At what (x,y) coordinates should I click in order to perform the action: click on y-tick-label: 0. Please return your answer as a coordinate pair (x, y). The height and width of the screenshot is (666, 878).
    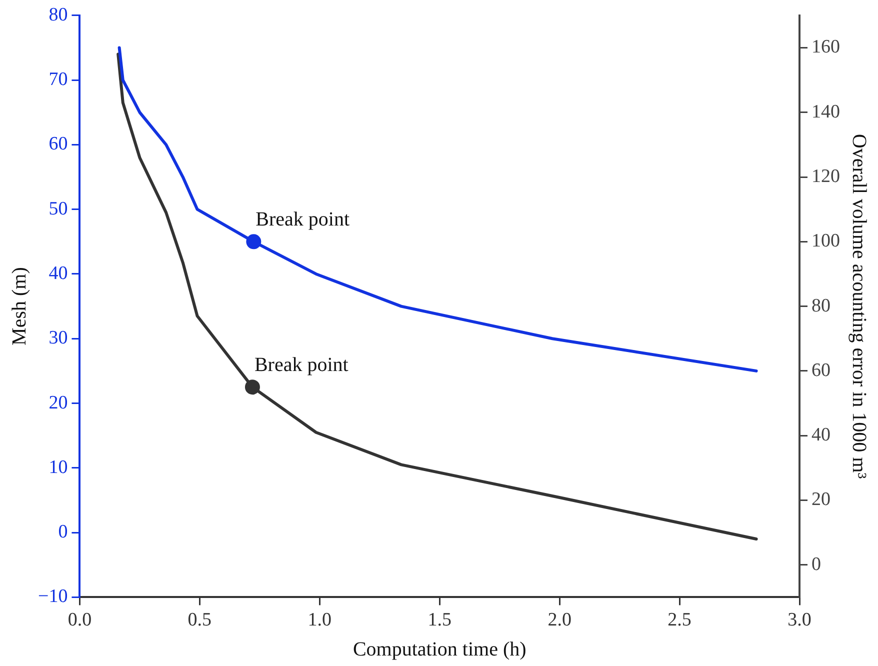
    Looking at the image, I should click on (63, 532).